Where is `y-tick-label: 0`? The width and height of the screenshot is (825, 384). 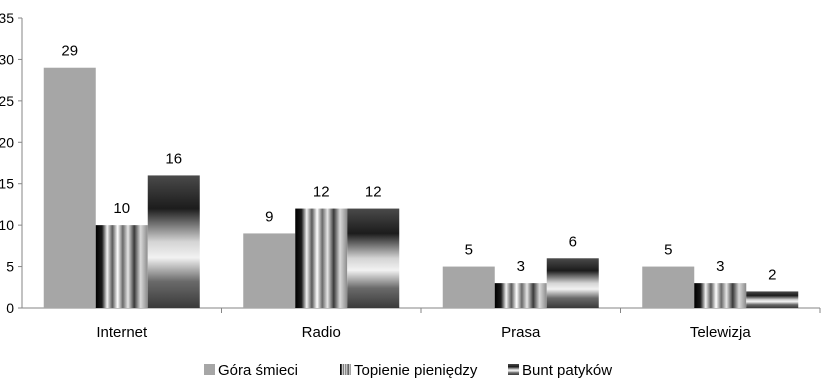
y-tick-label: 0 is located at coordinates (10, 308).